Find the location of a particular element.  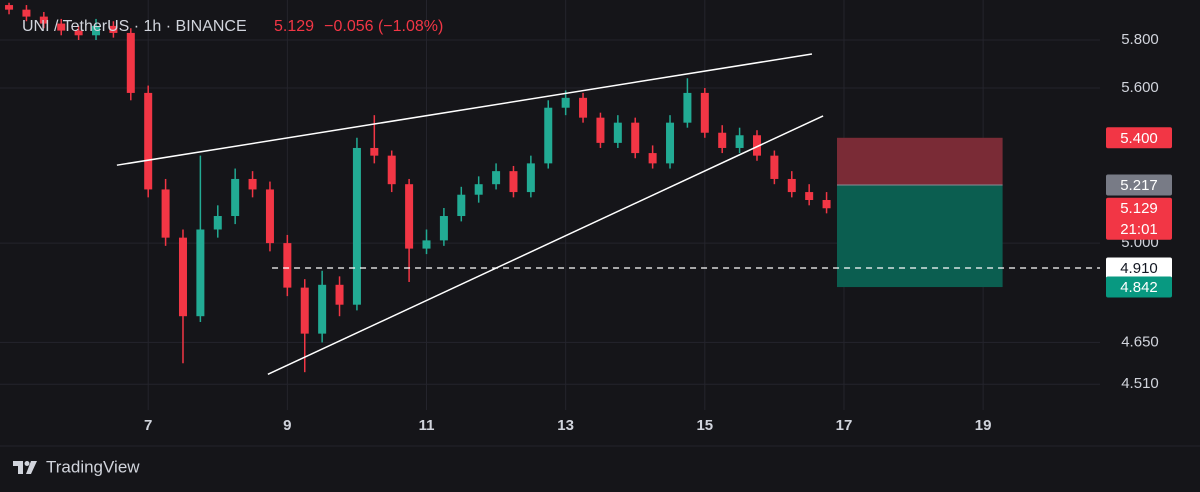

x-tick-label: 9 is located at coordinates (287, 425).